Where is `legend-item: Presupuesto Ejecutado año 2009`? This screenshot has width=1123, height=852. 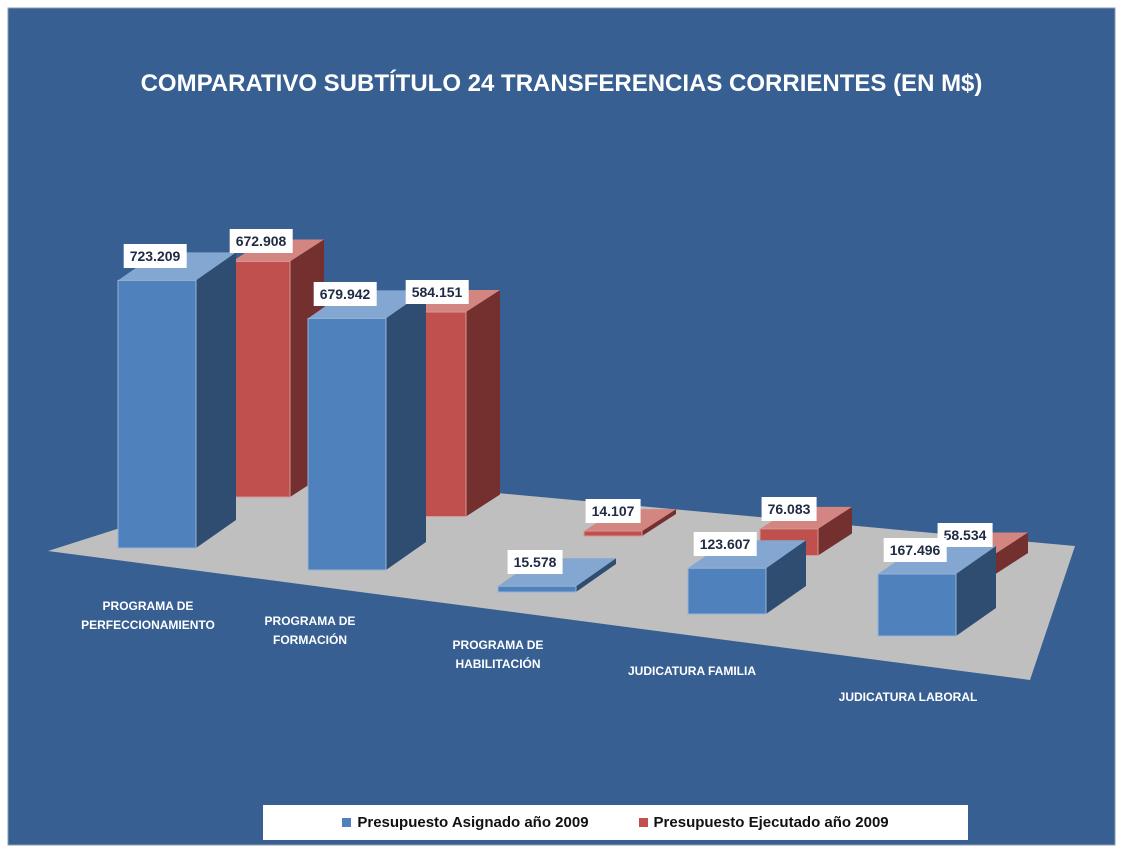
legend-item: Presupuesto Ejecutado año 2009 is located at coordinates (763, 822).